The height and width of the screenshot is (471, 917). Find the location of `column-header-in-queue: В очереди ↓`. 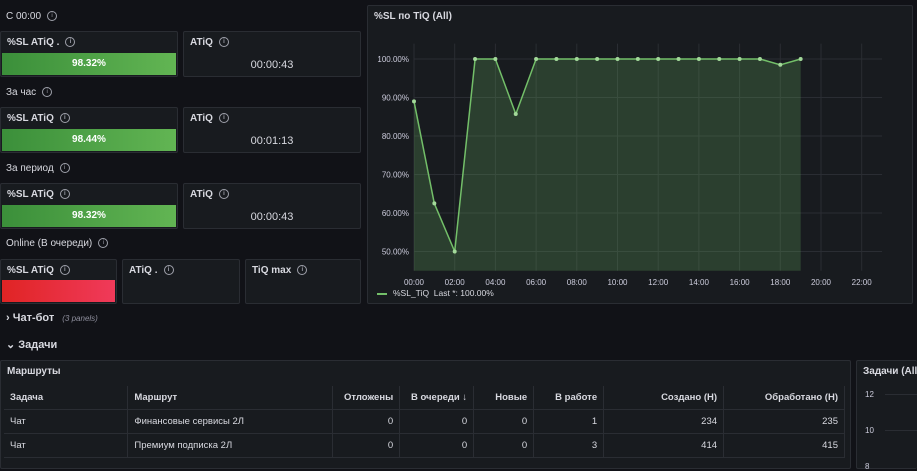

column-header-in-queue: В очереди ↓ is located at coordinates (437, 398).